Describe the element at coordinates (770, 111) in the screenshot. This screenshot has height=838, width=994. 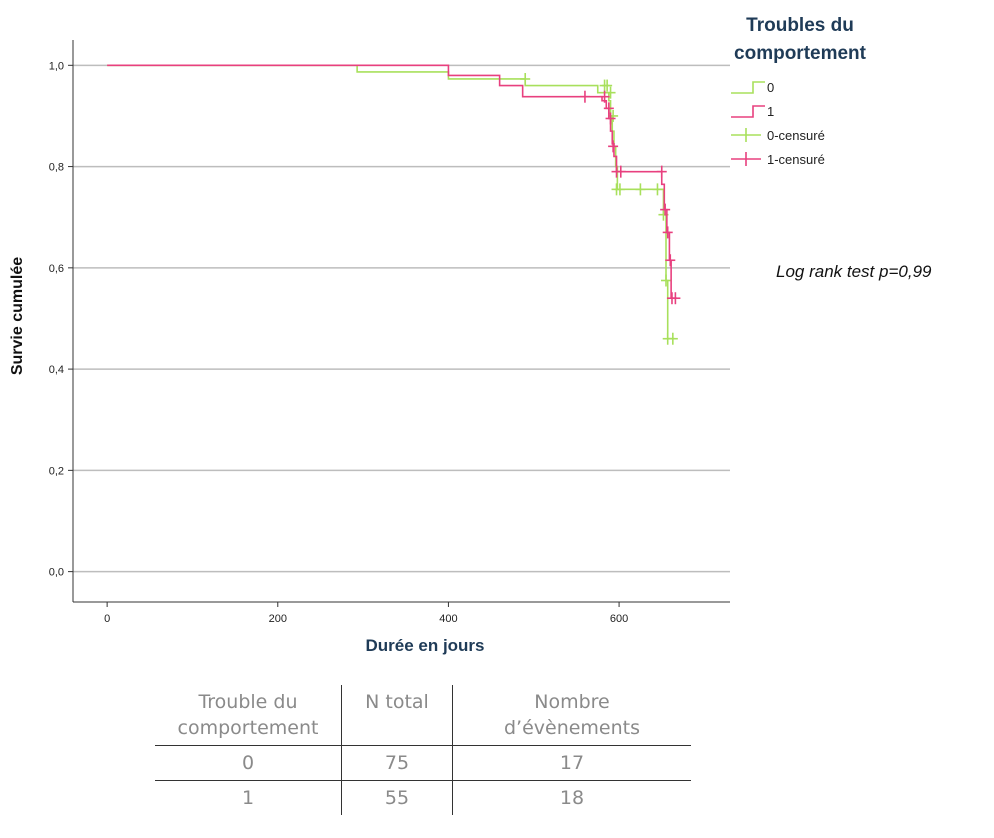
I see `legend-label: 1` at that location.